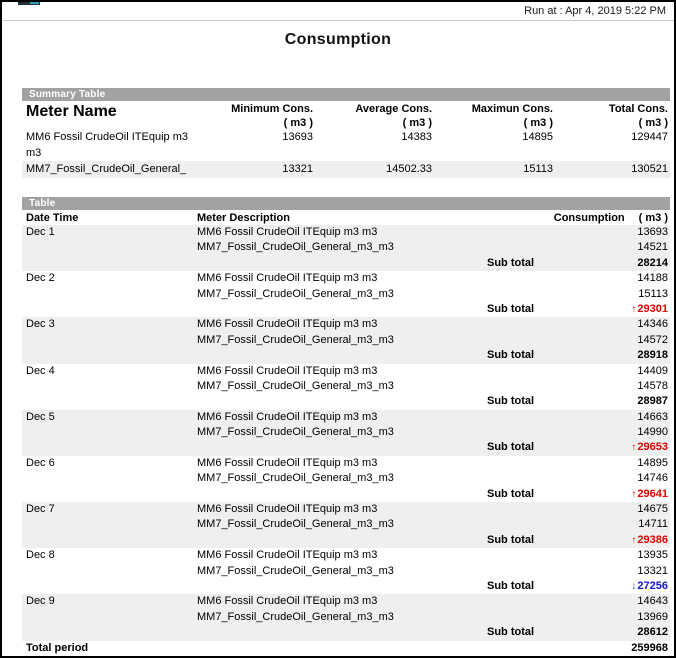 The width and height of the screenshot is (676, 658). What do you see at coordinates (106, 169) in the screenshot?
I see `summary-meter-name: MM7_Fossil_CrudeOil_General_` at bounding box center [106, 169].